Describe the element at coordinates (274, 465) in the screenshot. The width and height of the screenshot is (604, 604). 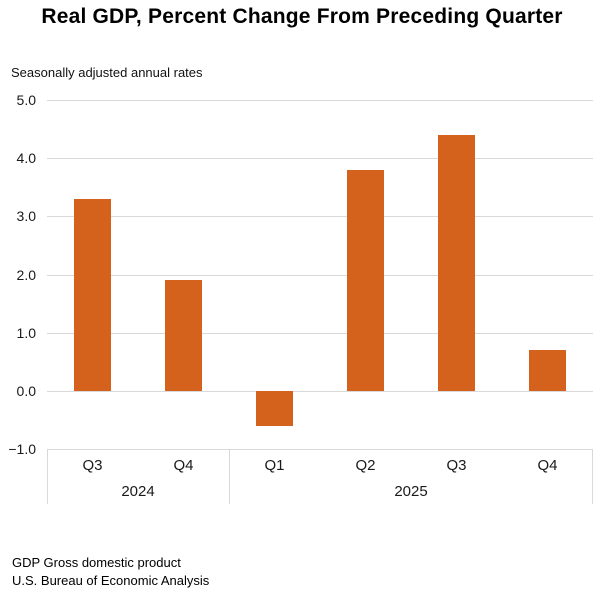
I see `x-axis-quarter-label: Q1` at that location.